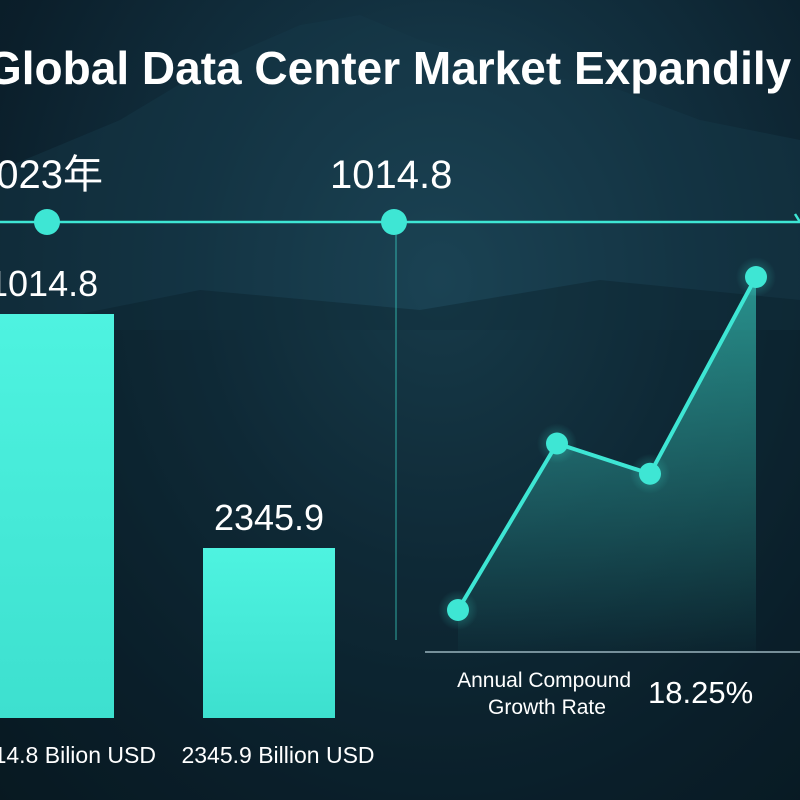 Image resolution: width=800 pixels, height=800 pixels. What do you see at coordinates (47, 222) in the screenshot?
I see `timeline-node-left` at bounding box center [47, 222].